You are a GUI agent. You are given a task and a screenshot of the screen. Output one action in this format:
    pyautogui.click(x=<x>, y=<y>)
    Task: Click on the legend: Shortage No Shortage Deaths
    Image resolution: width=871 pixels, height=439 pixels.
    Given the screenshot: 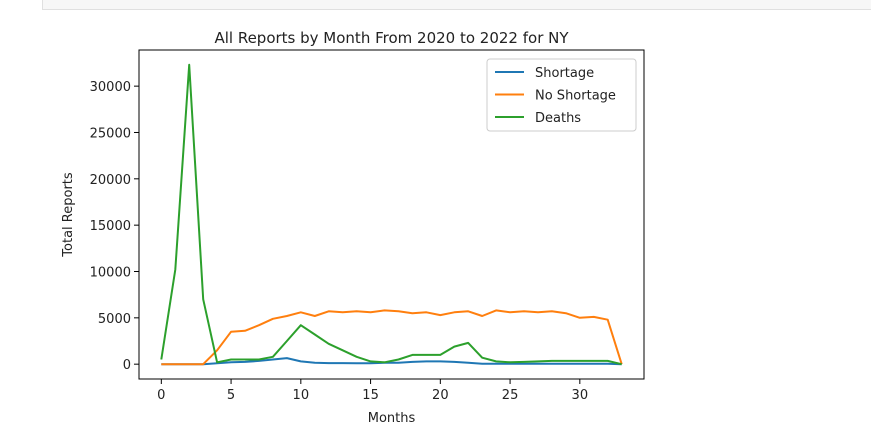 What is the action you would take?
    pyautogui.click(x=561, y=95)
    